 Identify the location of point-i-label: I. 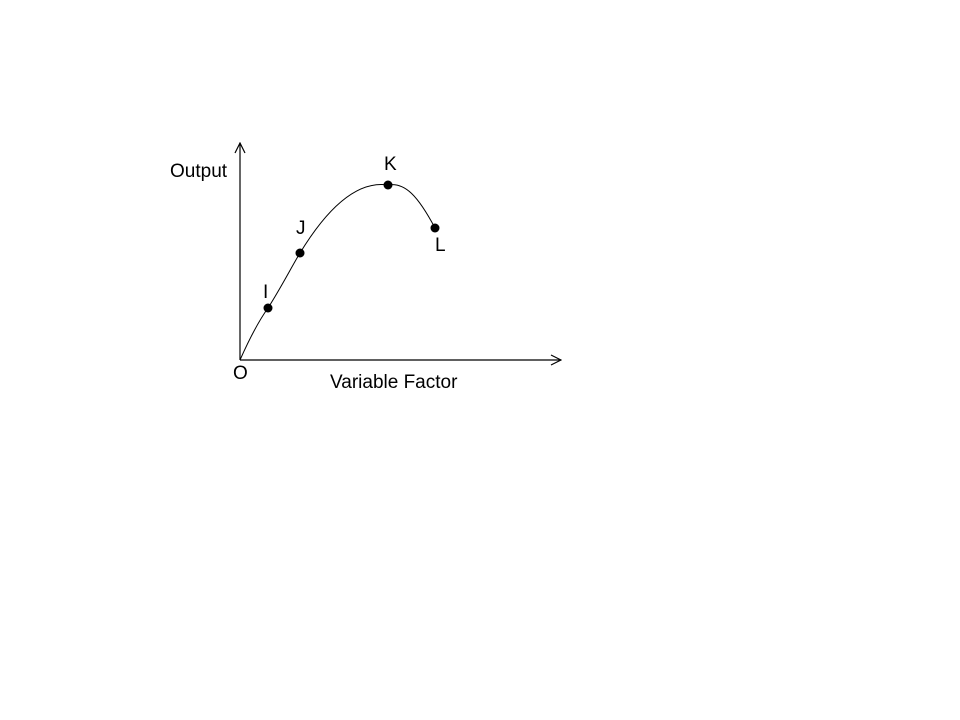
(265, 292).